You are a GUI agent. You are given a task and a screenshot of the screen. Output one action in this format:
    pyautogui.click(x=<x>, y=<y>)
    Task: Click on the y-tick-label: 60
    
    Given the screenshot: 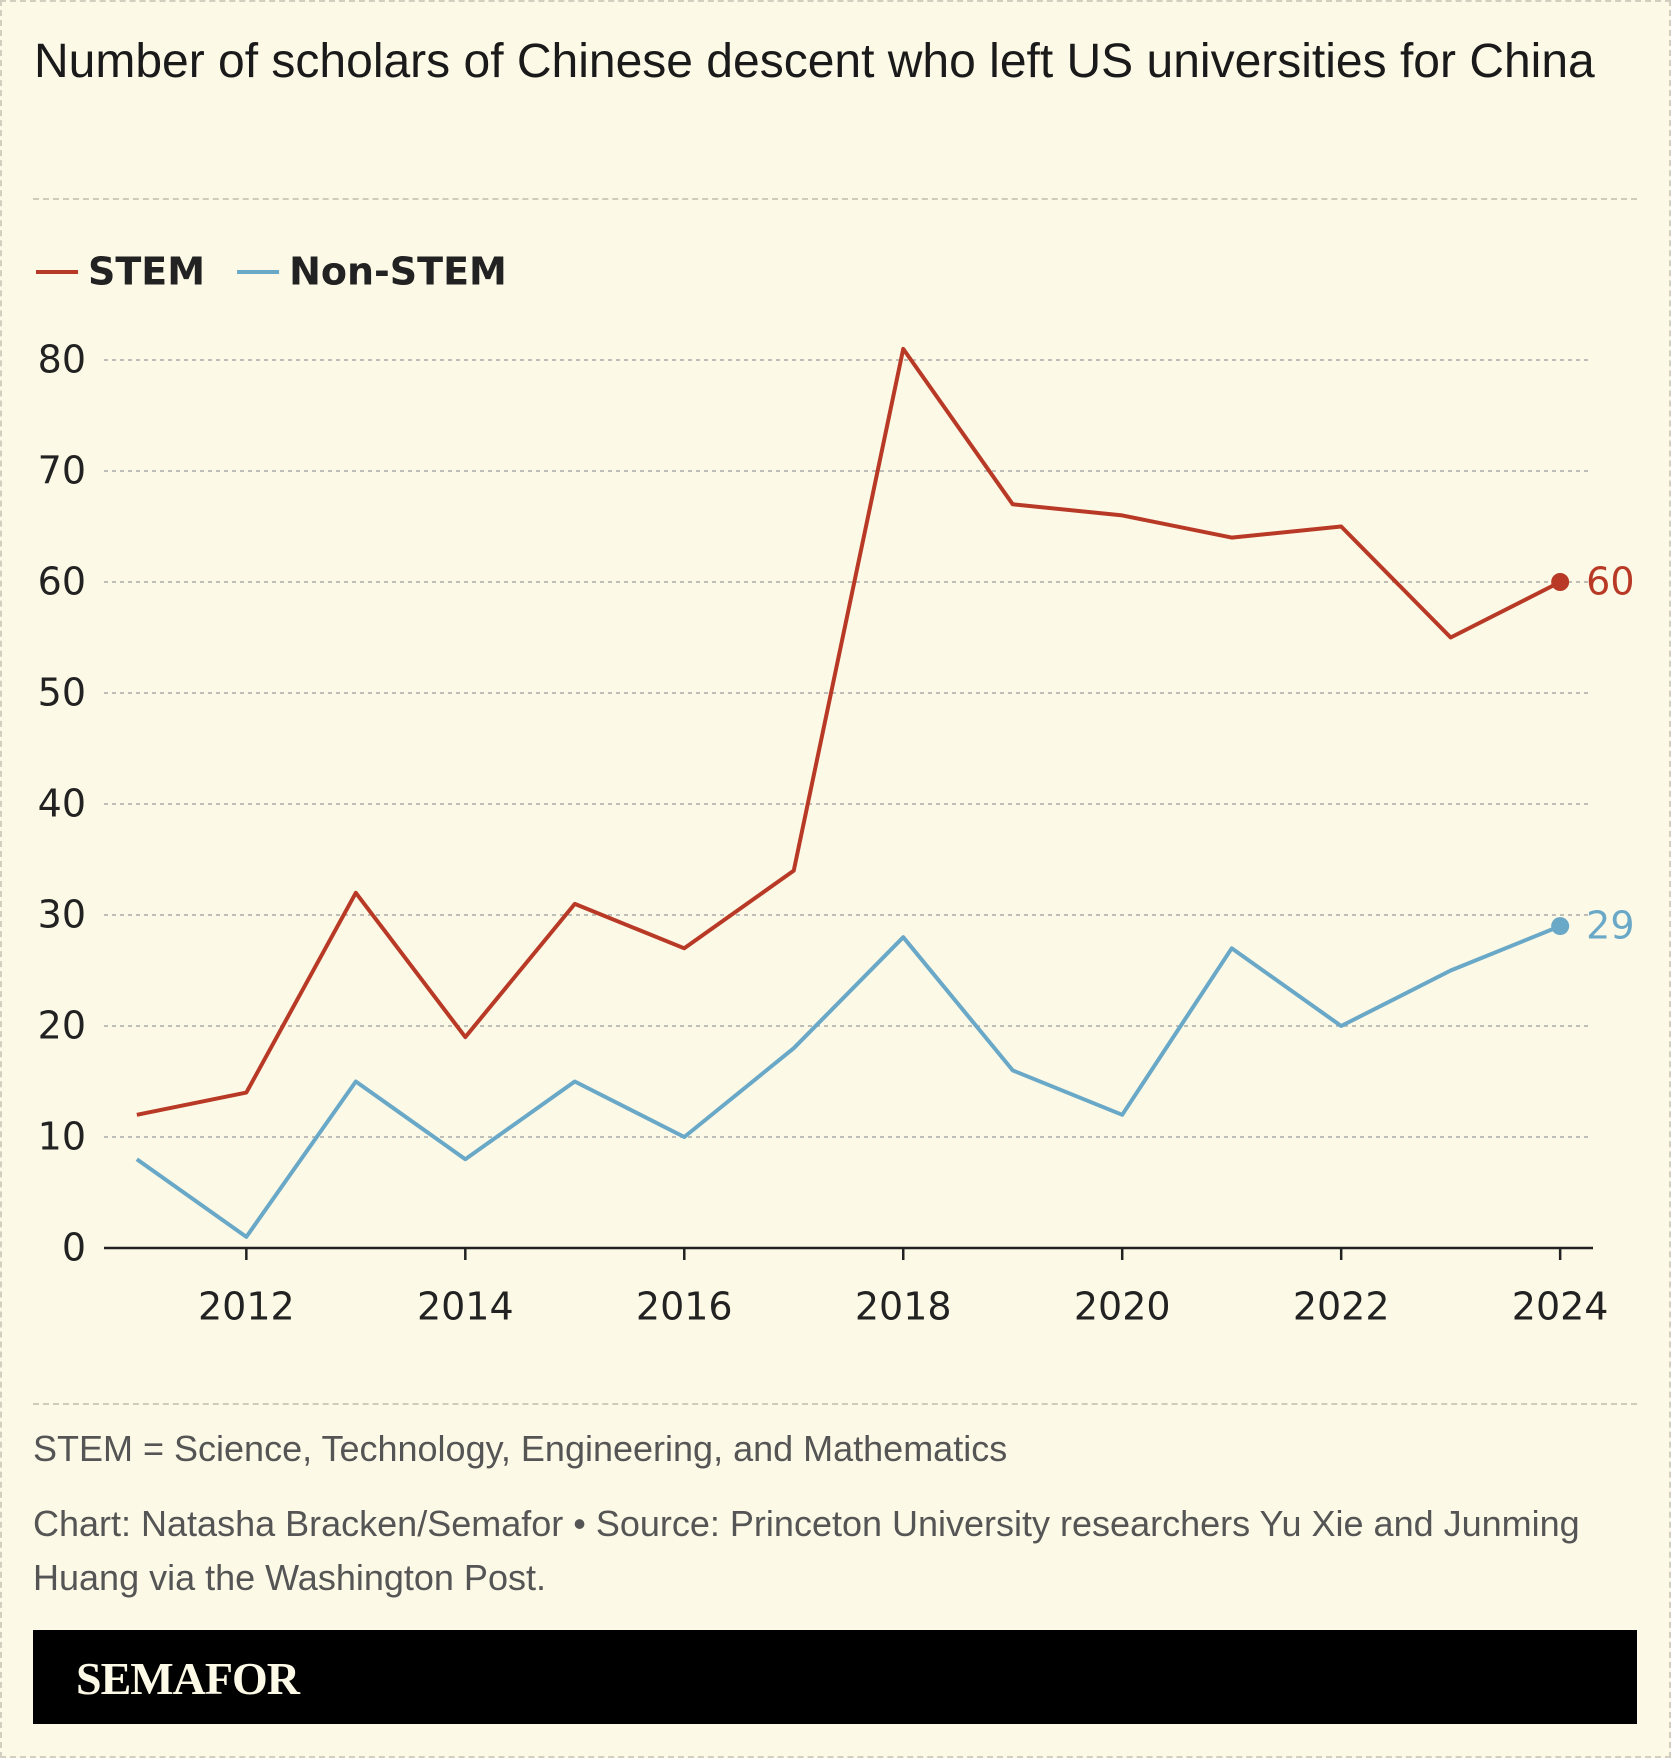 What is the action you would take?
    pyautogui.click(x=62, y=582)
    